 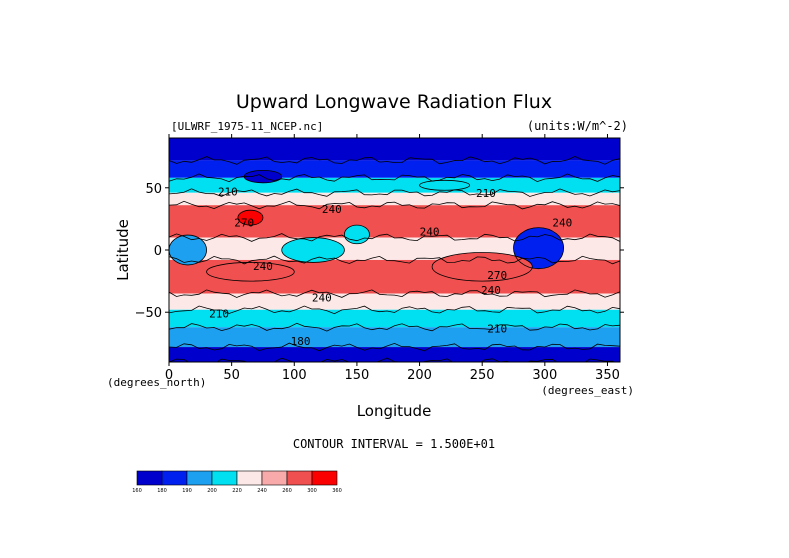 What do you see at coordinates (357, 375) in the screenshot?
I see `x-tick-label: 150` at bounding box center [357, 375].